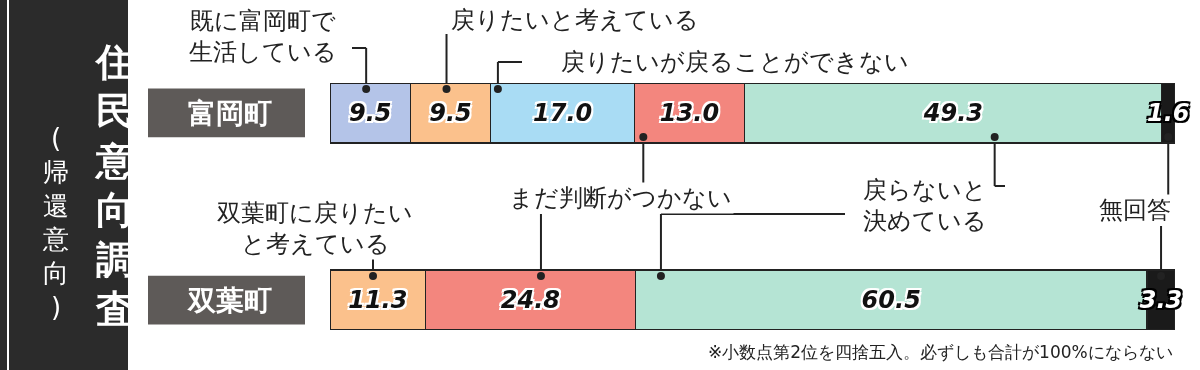  I want to click on y-tick-label: 双葉町, so click(229, 300).